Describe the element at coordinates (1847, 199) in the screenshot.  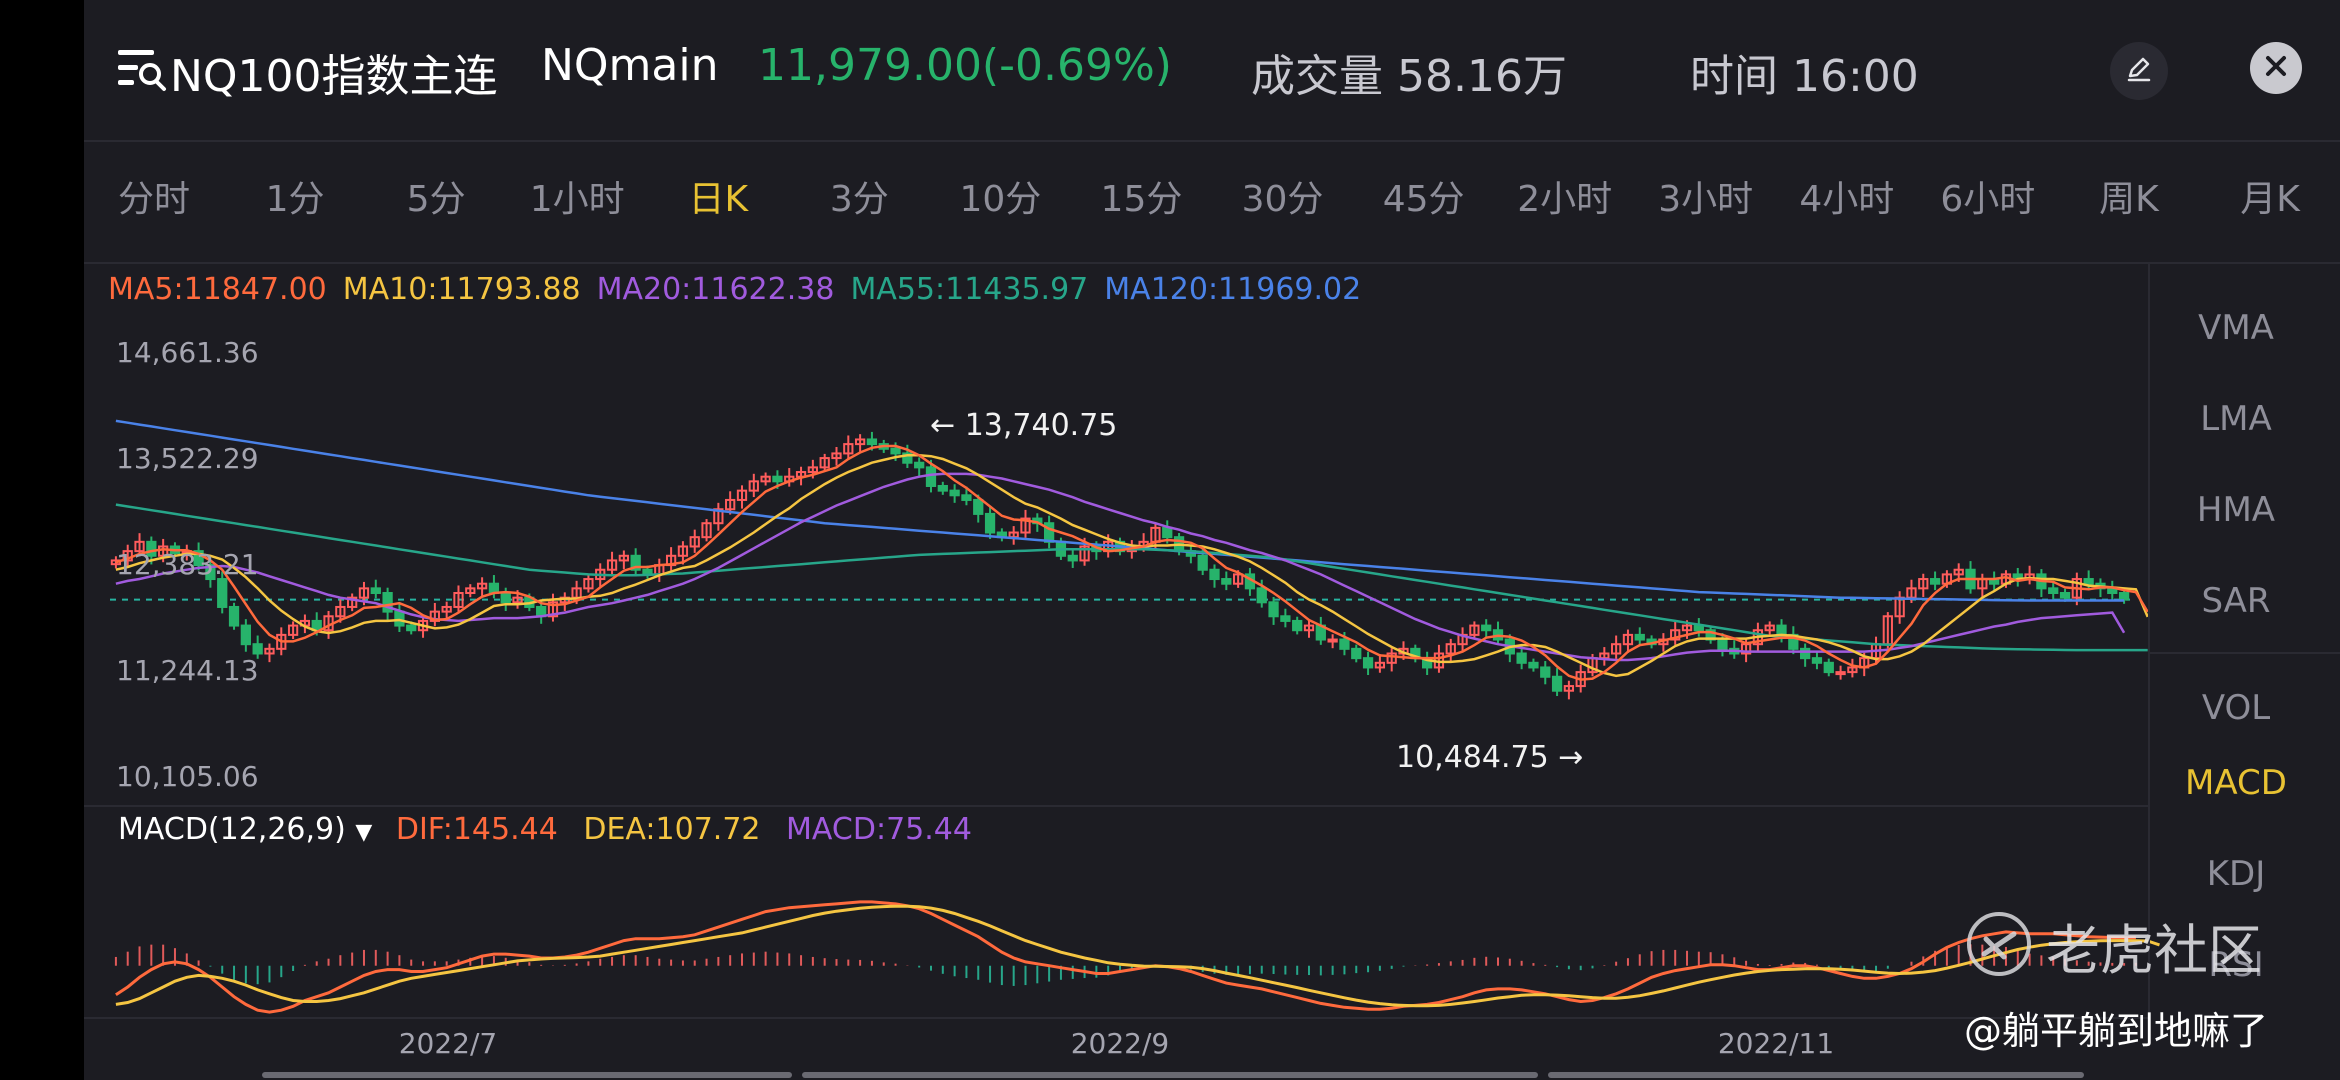
I see `tab-12: 4小时` at that location.